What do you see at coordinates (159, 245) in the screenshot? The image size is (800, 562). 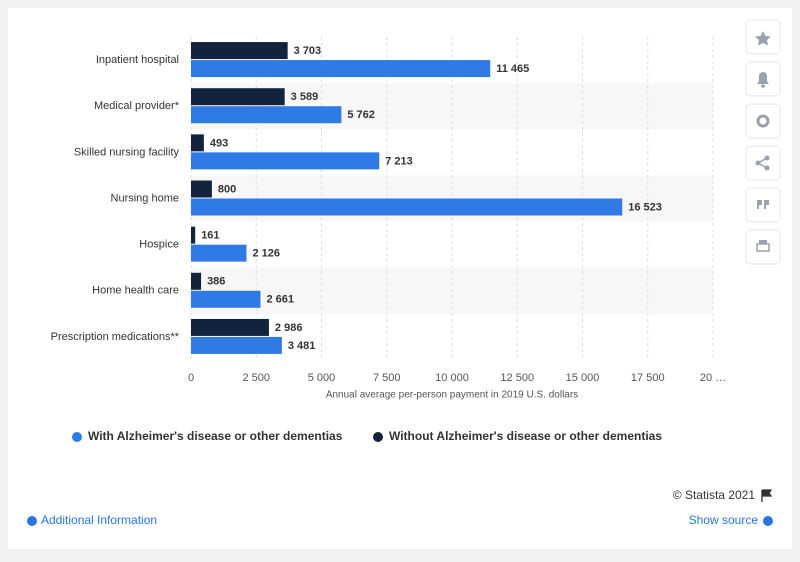 I see `y-tick-label: Hospice` at bounding box center [159, 245].